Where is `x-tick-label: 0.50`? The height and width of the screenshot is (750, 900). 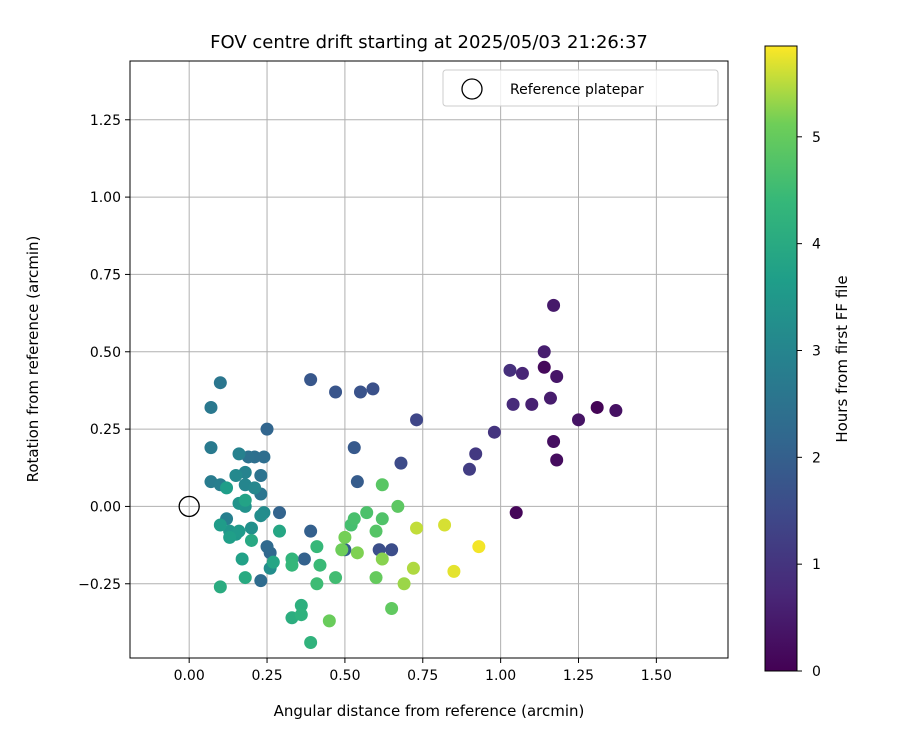
x-tick-label: 0.50 is located at coordinates (344, 676).